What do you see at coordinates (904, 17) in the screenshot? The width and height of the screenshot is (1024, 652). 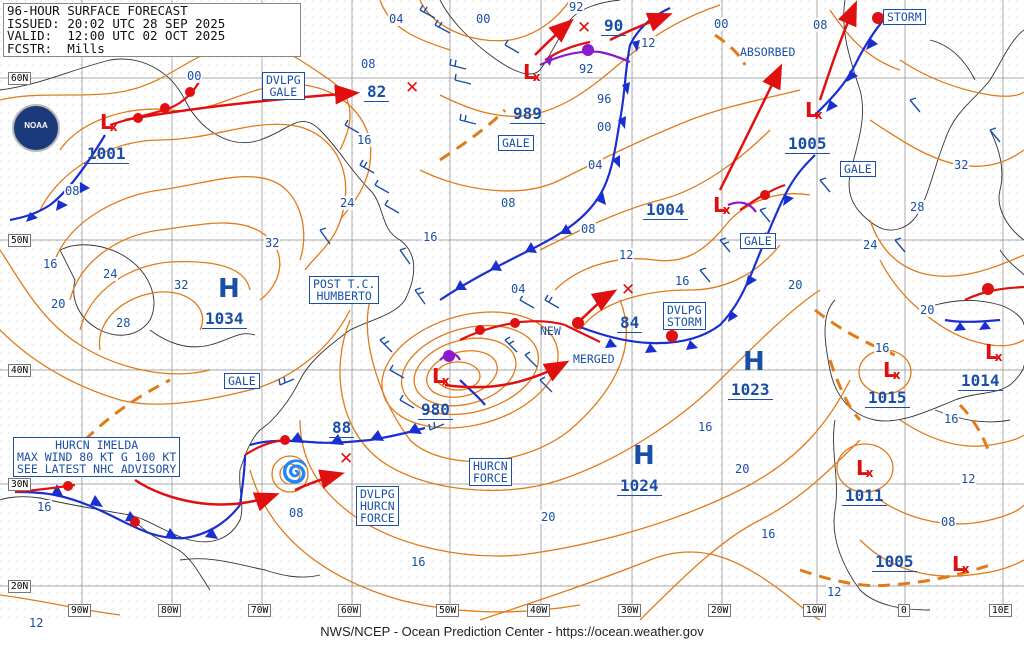 I see `label-storm: STORM` at bounding box center [904, 17].